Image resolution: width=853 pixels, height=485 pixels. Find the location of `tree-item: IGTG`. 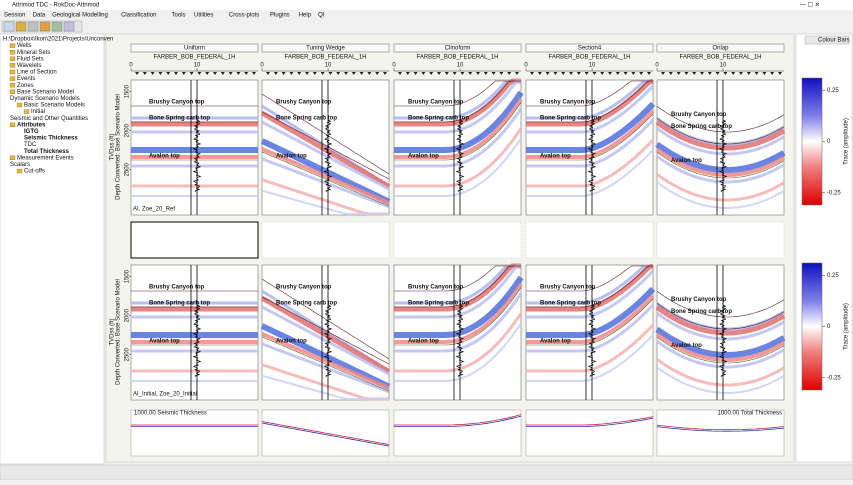

tree-item: IGTG is located at coordinates (31, 132).